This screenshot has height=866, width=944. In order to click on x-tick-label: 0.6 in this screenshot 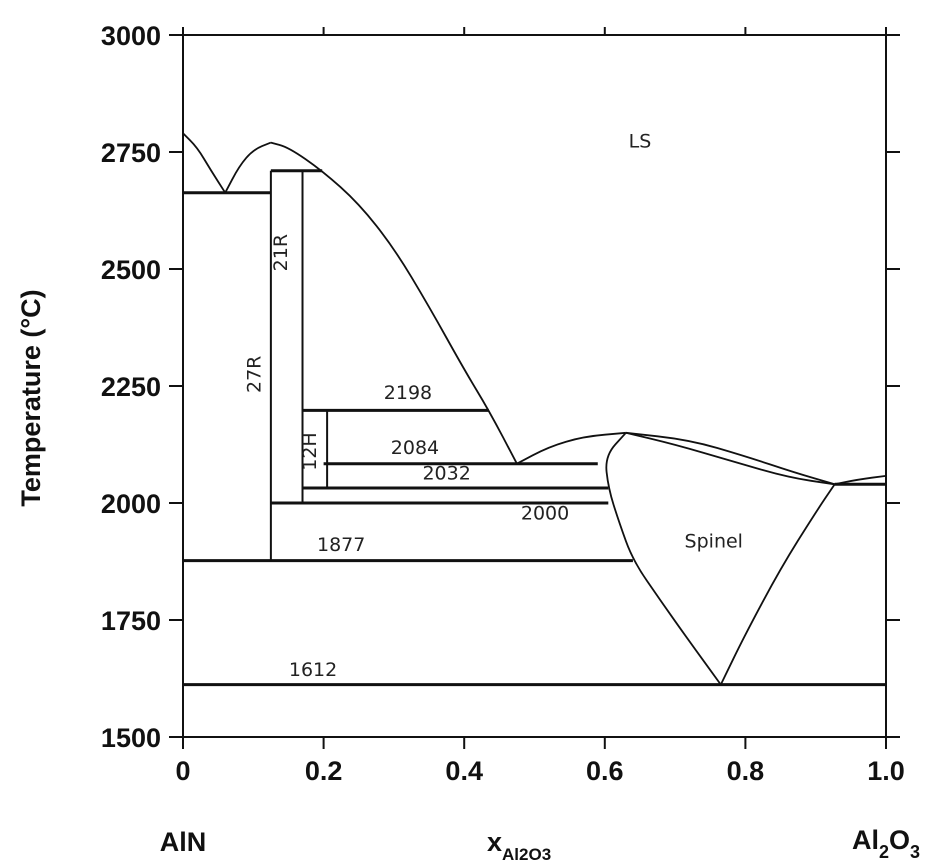, I will do `click(605, 771)`.